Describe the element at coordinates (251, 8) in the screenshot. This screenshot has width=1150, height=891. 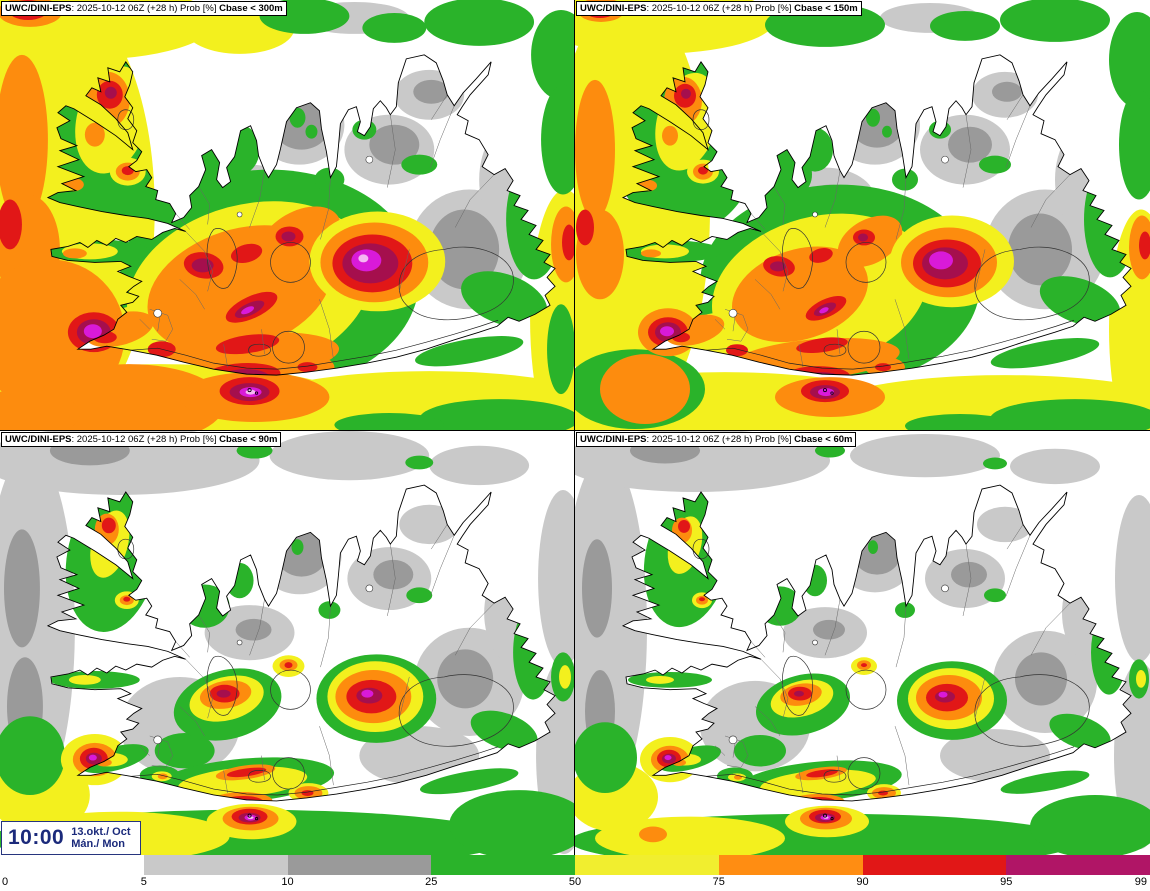
I see `threshold-label: Cbase < 300m` at that location.